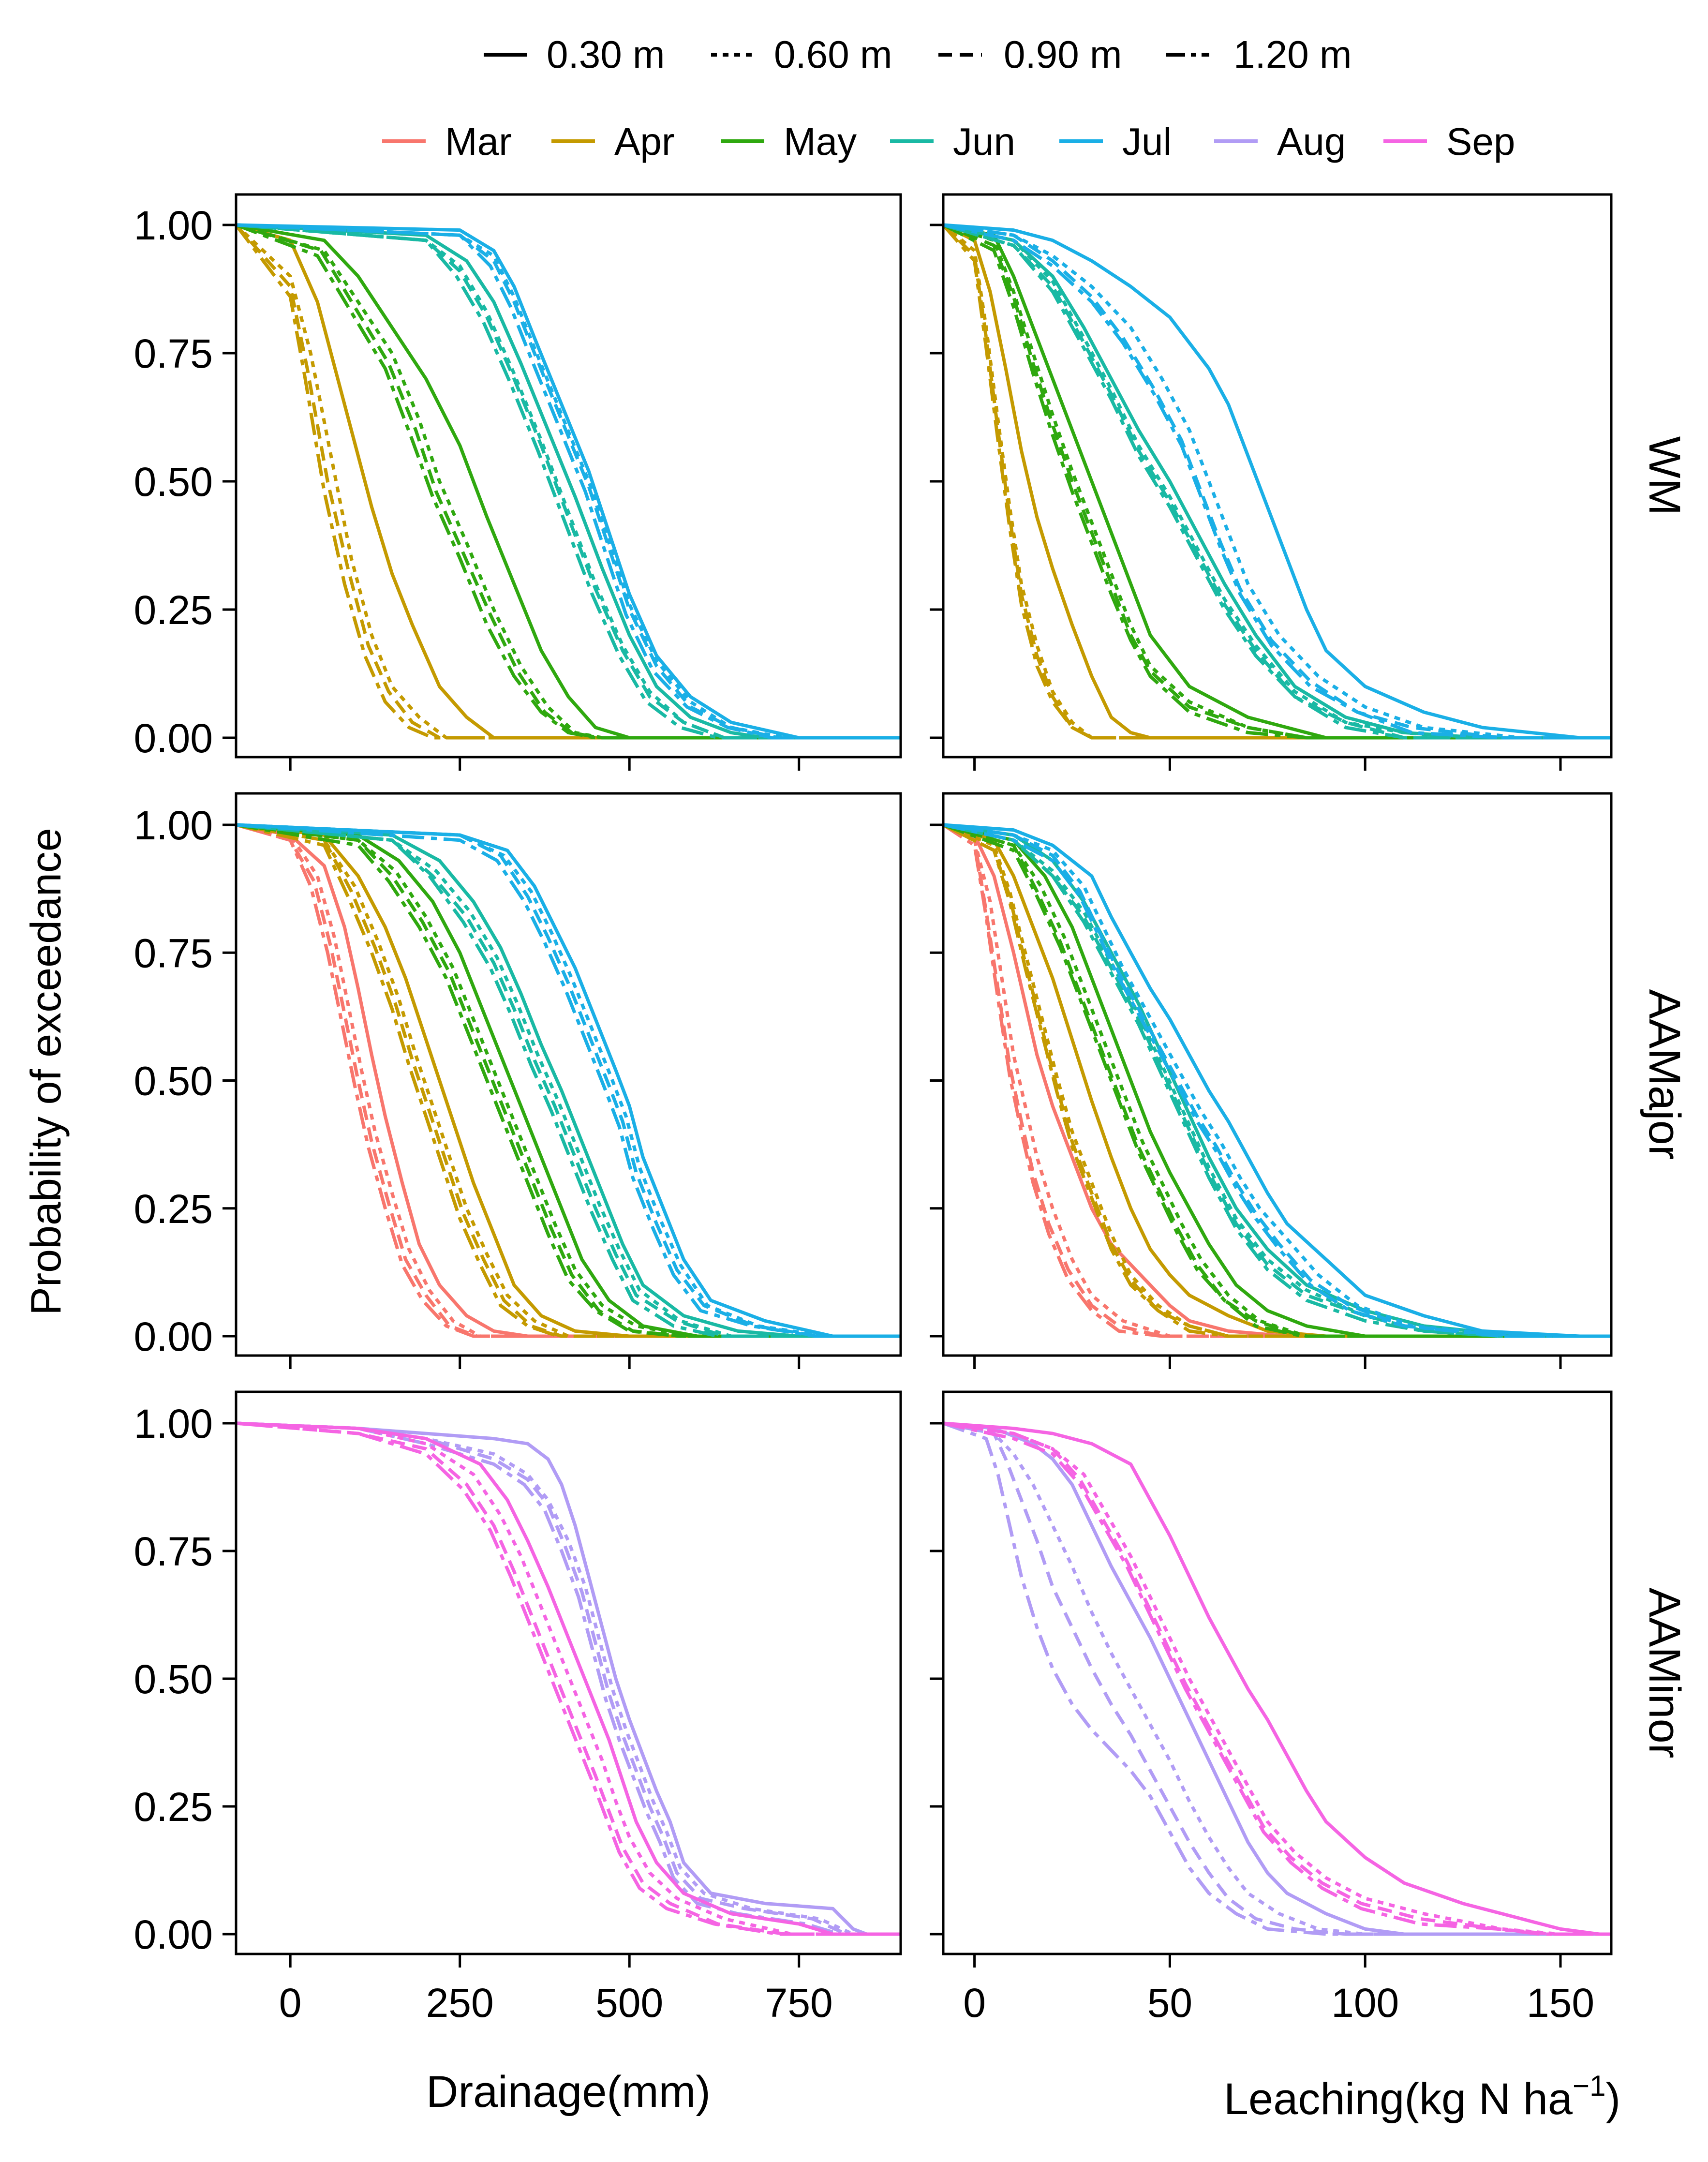  I want to click on x-axis-label-drainage: Drainage(mm), so click(568, 2092).